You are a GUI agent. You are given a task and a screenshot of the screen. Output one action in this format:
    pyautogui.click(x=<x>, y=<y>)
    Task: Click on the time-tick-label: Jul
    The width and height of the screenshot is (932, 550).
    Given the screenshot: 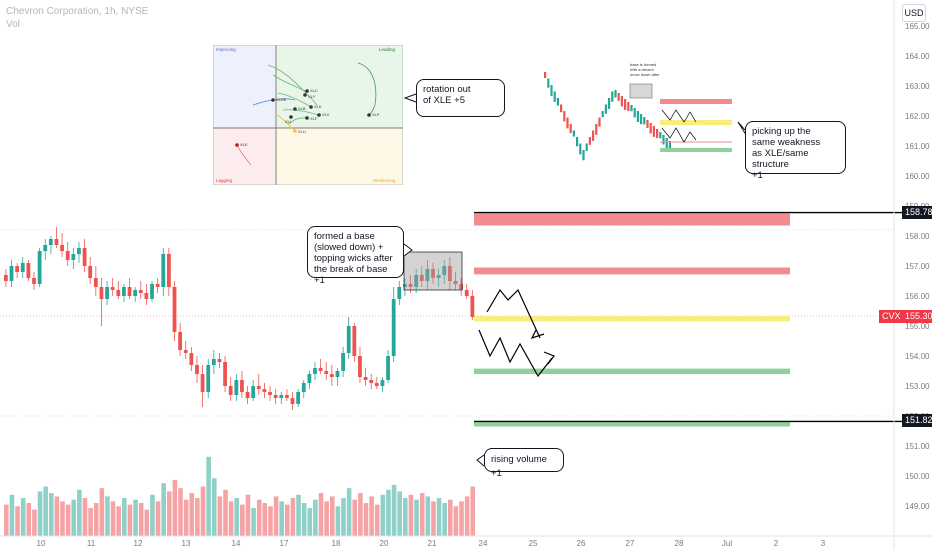 What is the action you would take?
    pyautogui.click(x=727, y=543)
    